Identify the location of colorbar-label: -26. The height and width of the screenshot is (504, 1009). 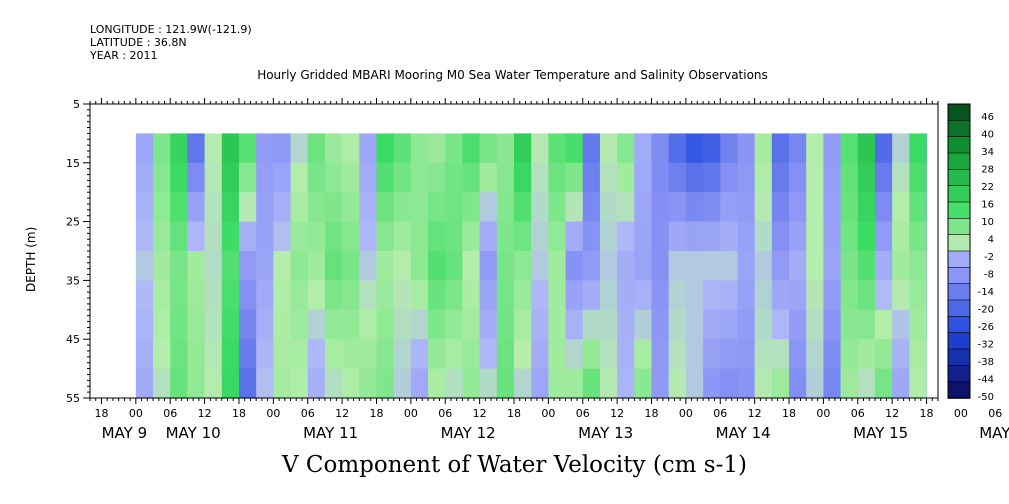
(986, 327).